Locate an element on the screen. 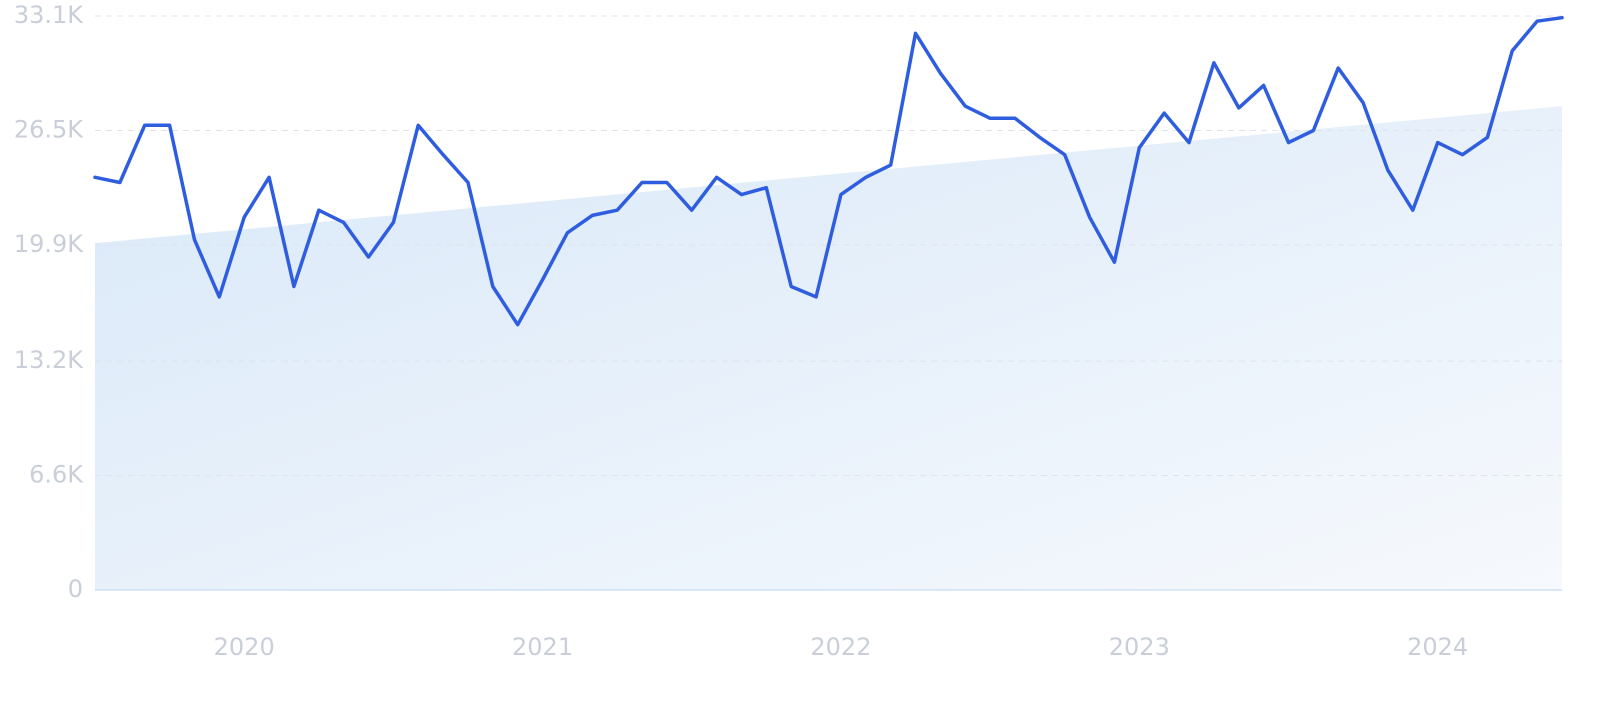 Image resolution: width=1617 pixels, height=704 pixels. x-tick-label: 2021 is located at coordinates (542, 647).